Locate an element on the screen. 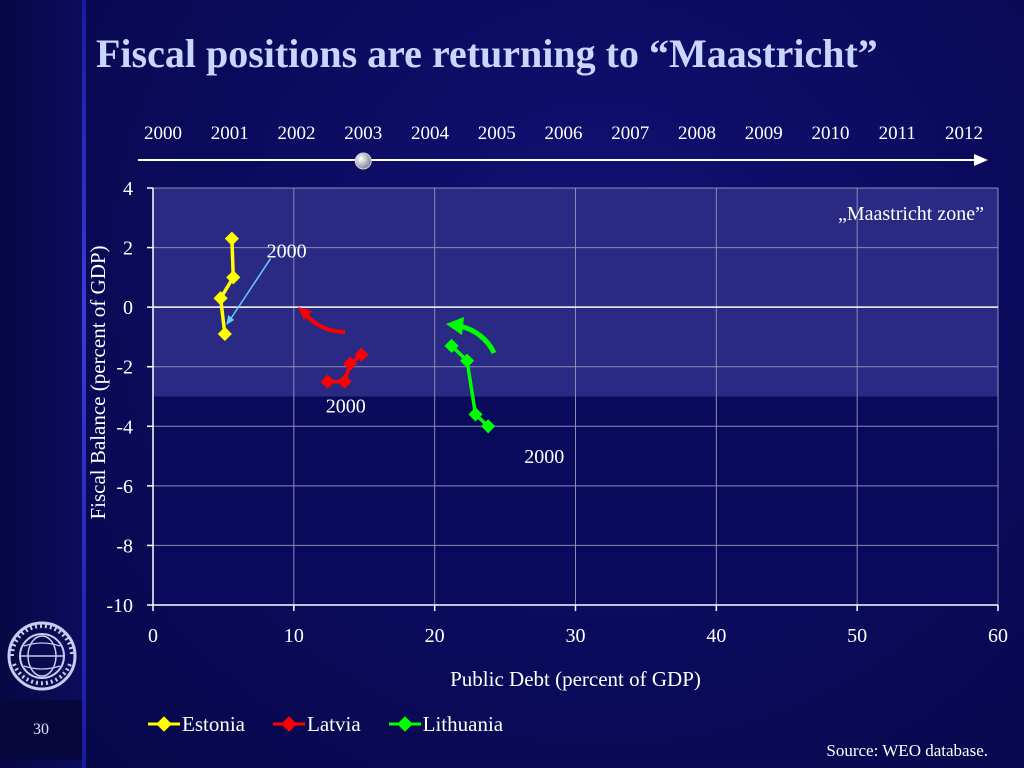 The height and width of the screenshot is (768, 1024). source-note: Source: WEO database. is located at coordinates (907, 750).